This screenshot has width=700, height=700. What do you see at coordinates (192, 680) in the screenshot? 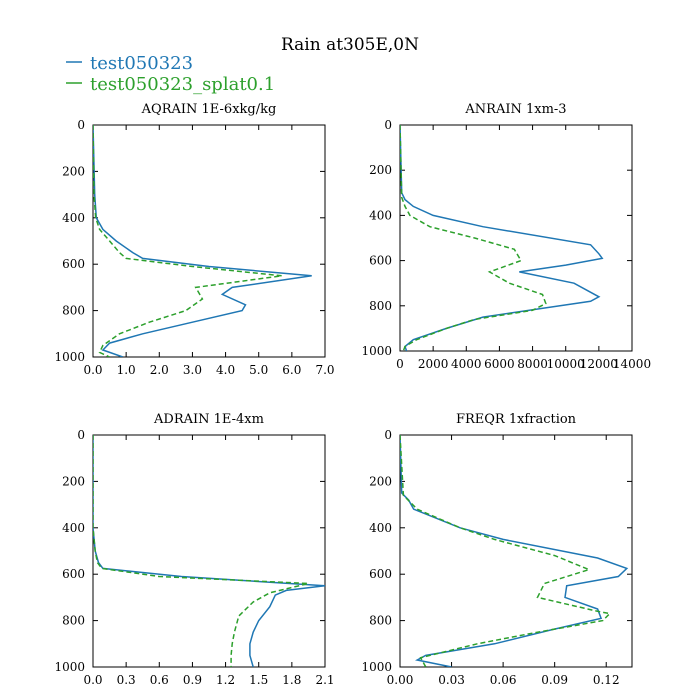
I see `x-tick-label: 0.9` at bounding box center [192, 680].